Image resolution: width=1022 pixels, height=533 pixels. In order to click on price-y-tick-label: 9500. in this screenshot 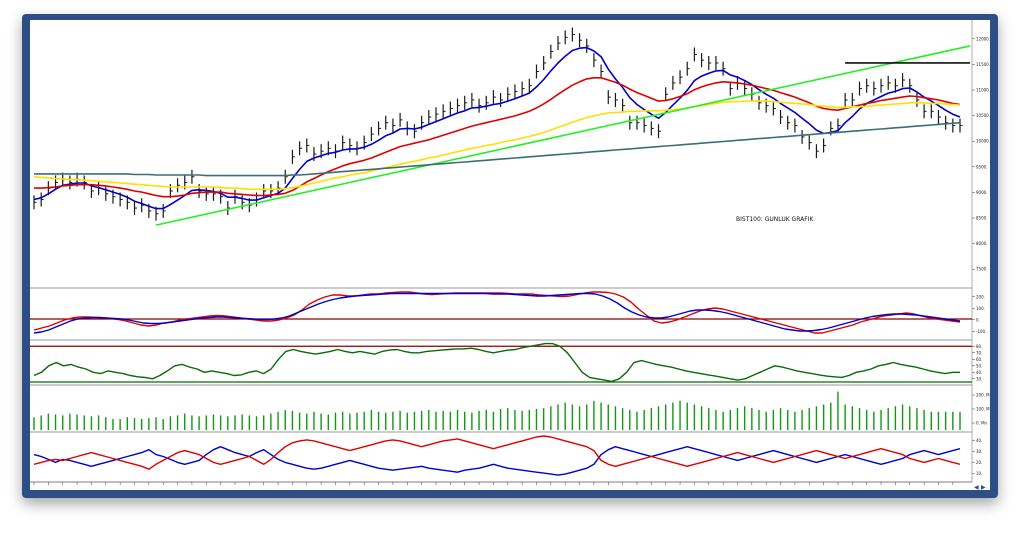, I will do `click(981, 166)`.